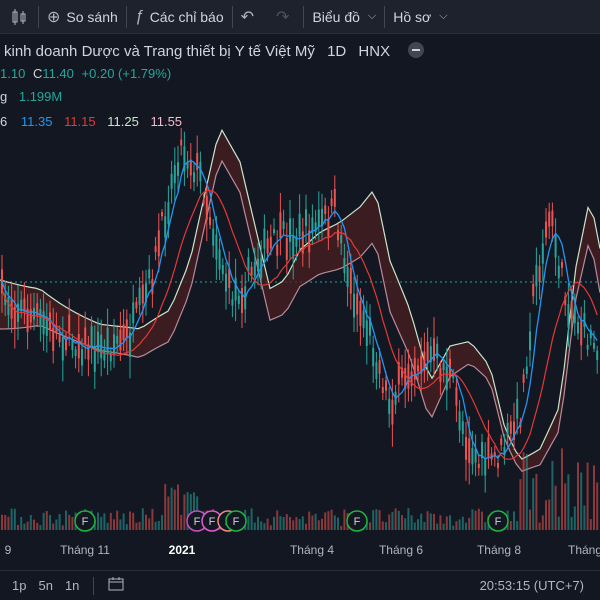  I want to click on function-icon: ƒ, so click(139, 16).